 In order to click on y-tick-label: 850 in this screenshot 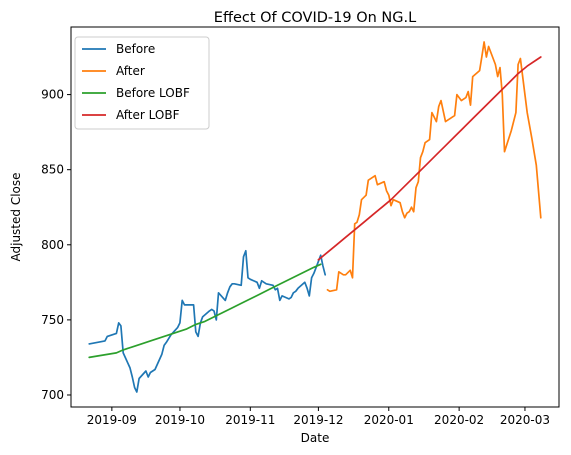, I will do `click(52, 170)`.